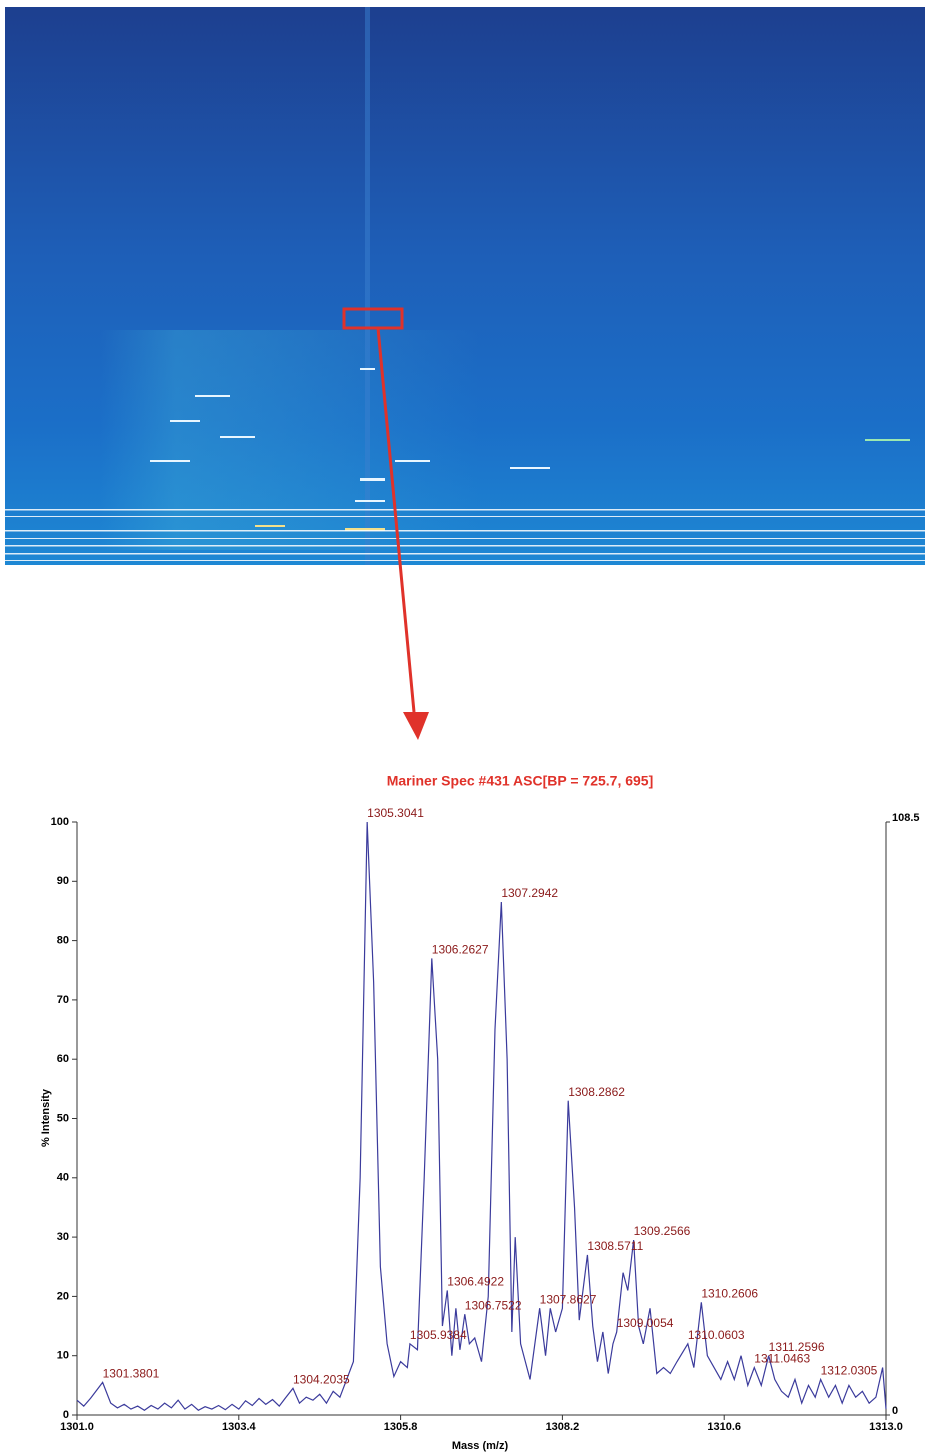 The image size is (927, 1455). I want to click on x-tick-label: 1308.2, so click(563, 1427).